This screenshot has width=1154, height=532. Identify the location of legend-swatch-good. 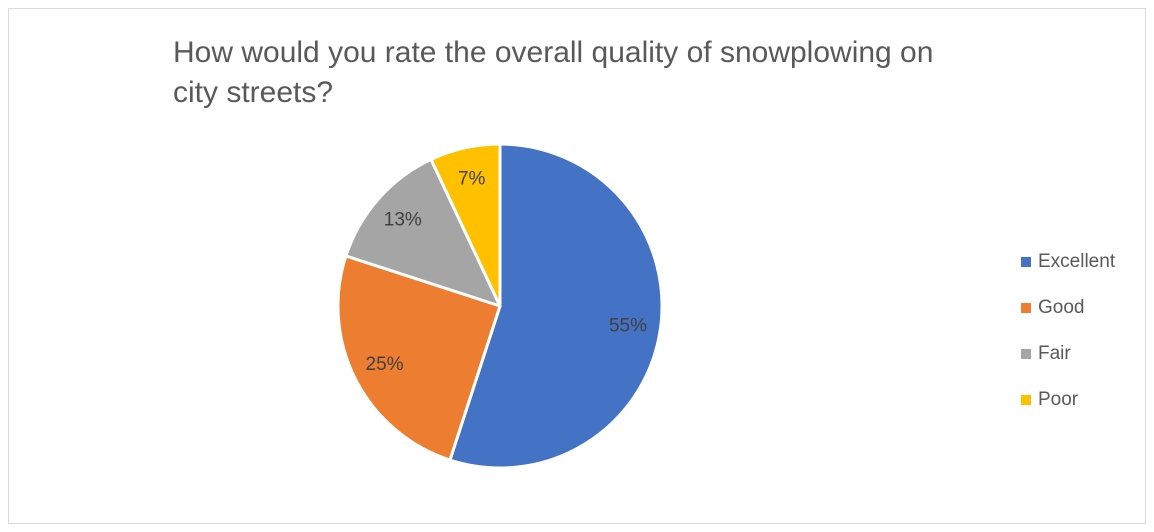
(1026, 308).